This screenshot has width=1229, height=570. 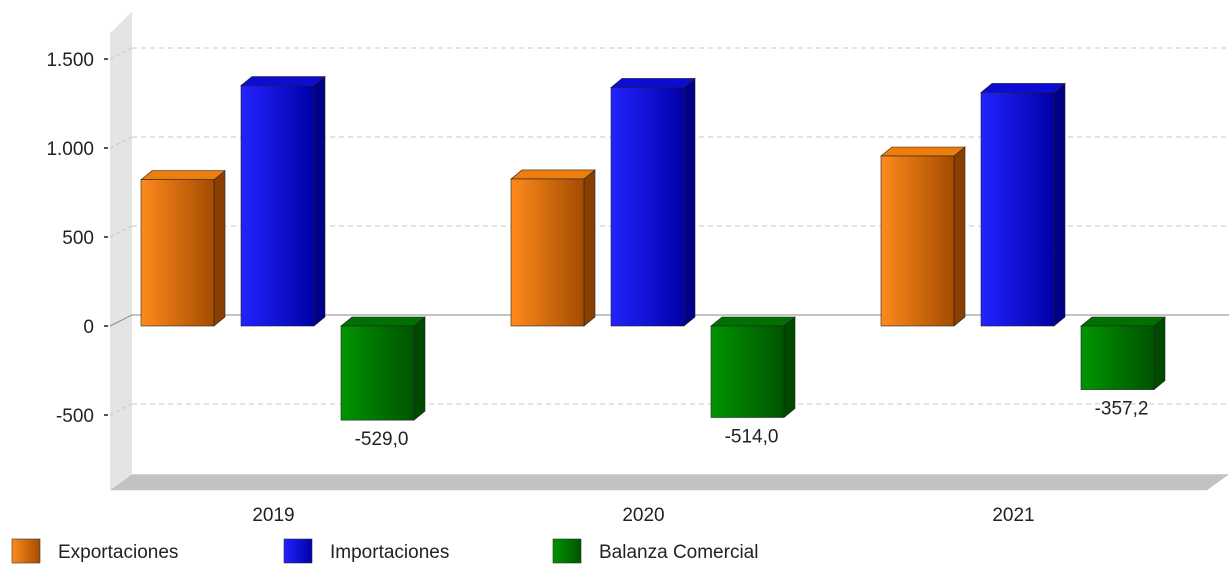 I want to click on plot-left-wall, so click(x=121, y=251).